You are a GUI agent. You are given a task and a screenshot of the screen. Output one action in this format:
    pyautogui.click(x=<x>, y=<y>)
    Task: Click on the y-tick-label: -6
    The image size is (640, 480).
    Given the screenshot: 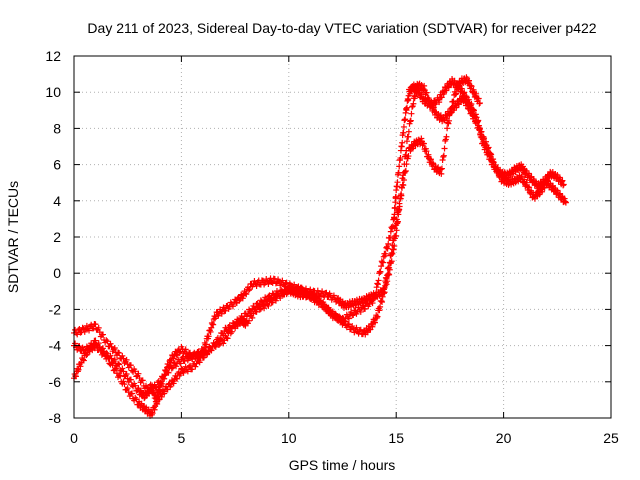 What is the action you would take?
    pyautogui.click(x=55, y=382)
    